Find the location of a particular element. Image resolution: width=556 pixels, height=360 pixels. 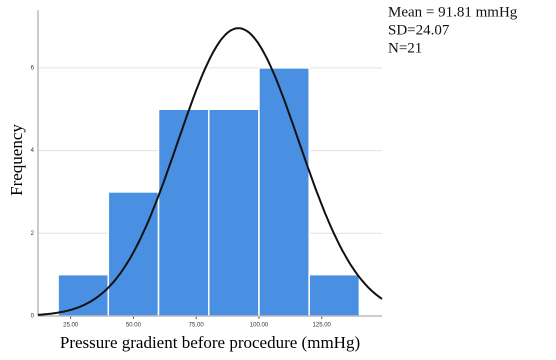

y-tick-label: 0 is located at coordinates (33, 317).